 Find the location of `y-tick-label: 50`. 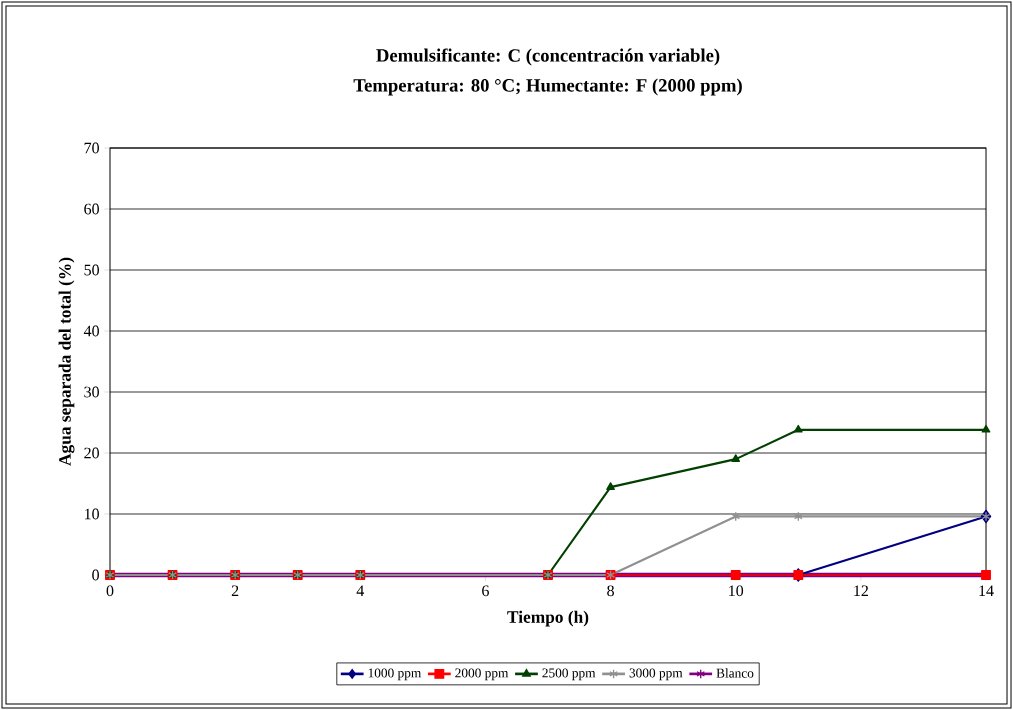

y-tick-label: 50 is located at coordinates (91, 270).